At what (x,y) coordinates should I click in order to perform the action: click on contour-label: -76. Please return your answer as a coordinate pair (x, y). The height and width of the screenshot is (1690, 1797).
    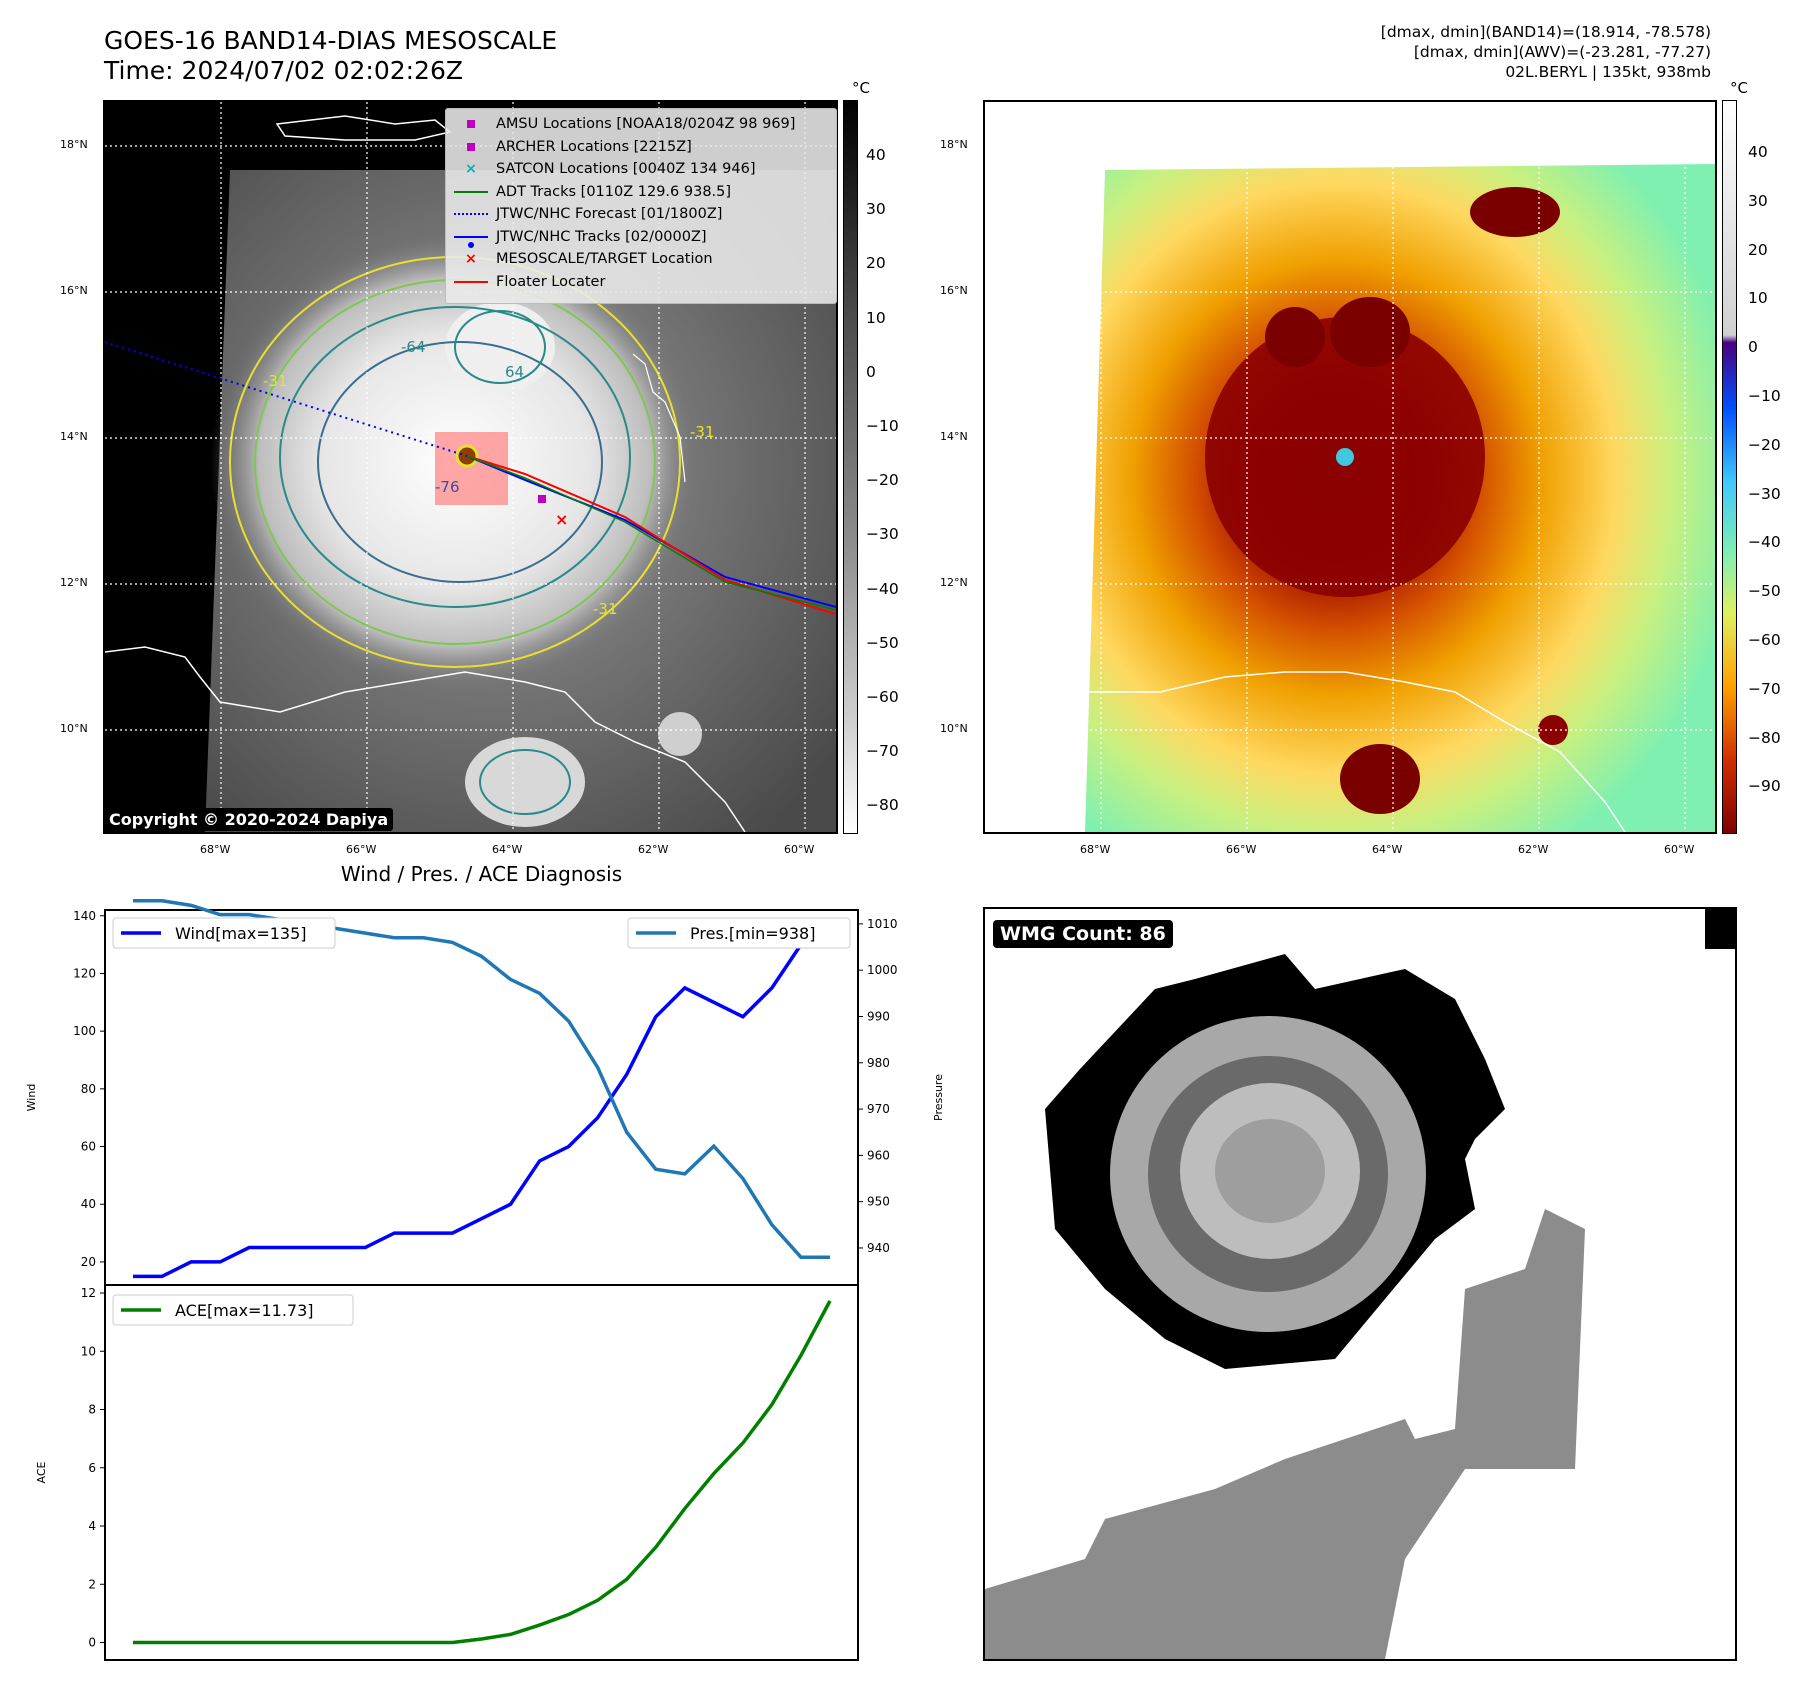
    Looking at the image, I should click on (447, 487).